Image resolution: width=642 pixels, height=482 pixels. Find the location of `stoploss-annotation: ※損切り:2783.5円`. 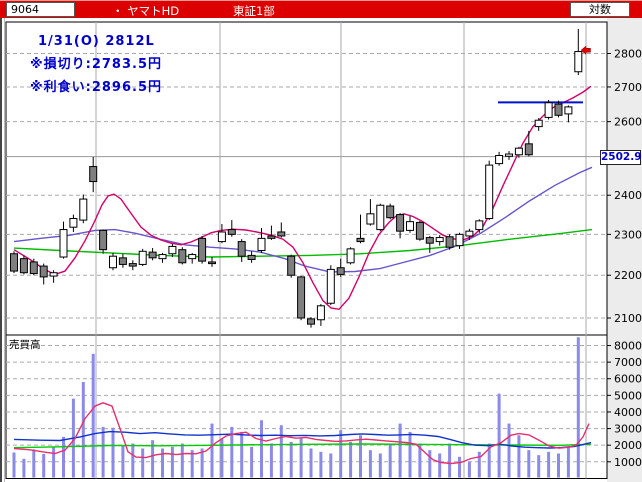

stoploss-annotation: ※損切り:2783.5円 is located at coordinates (96, 64).